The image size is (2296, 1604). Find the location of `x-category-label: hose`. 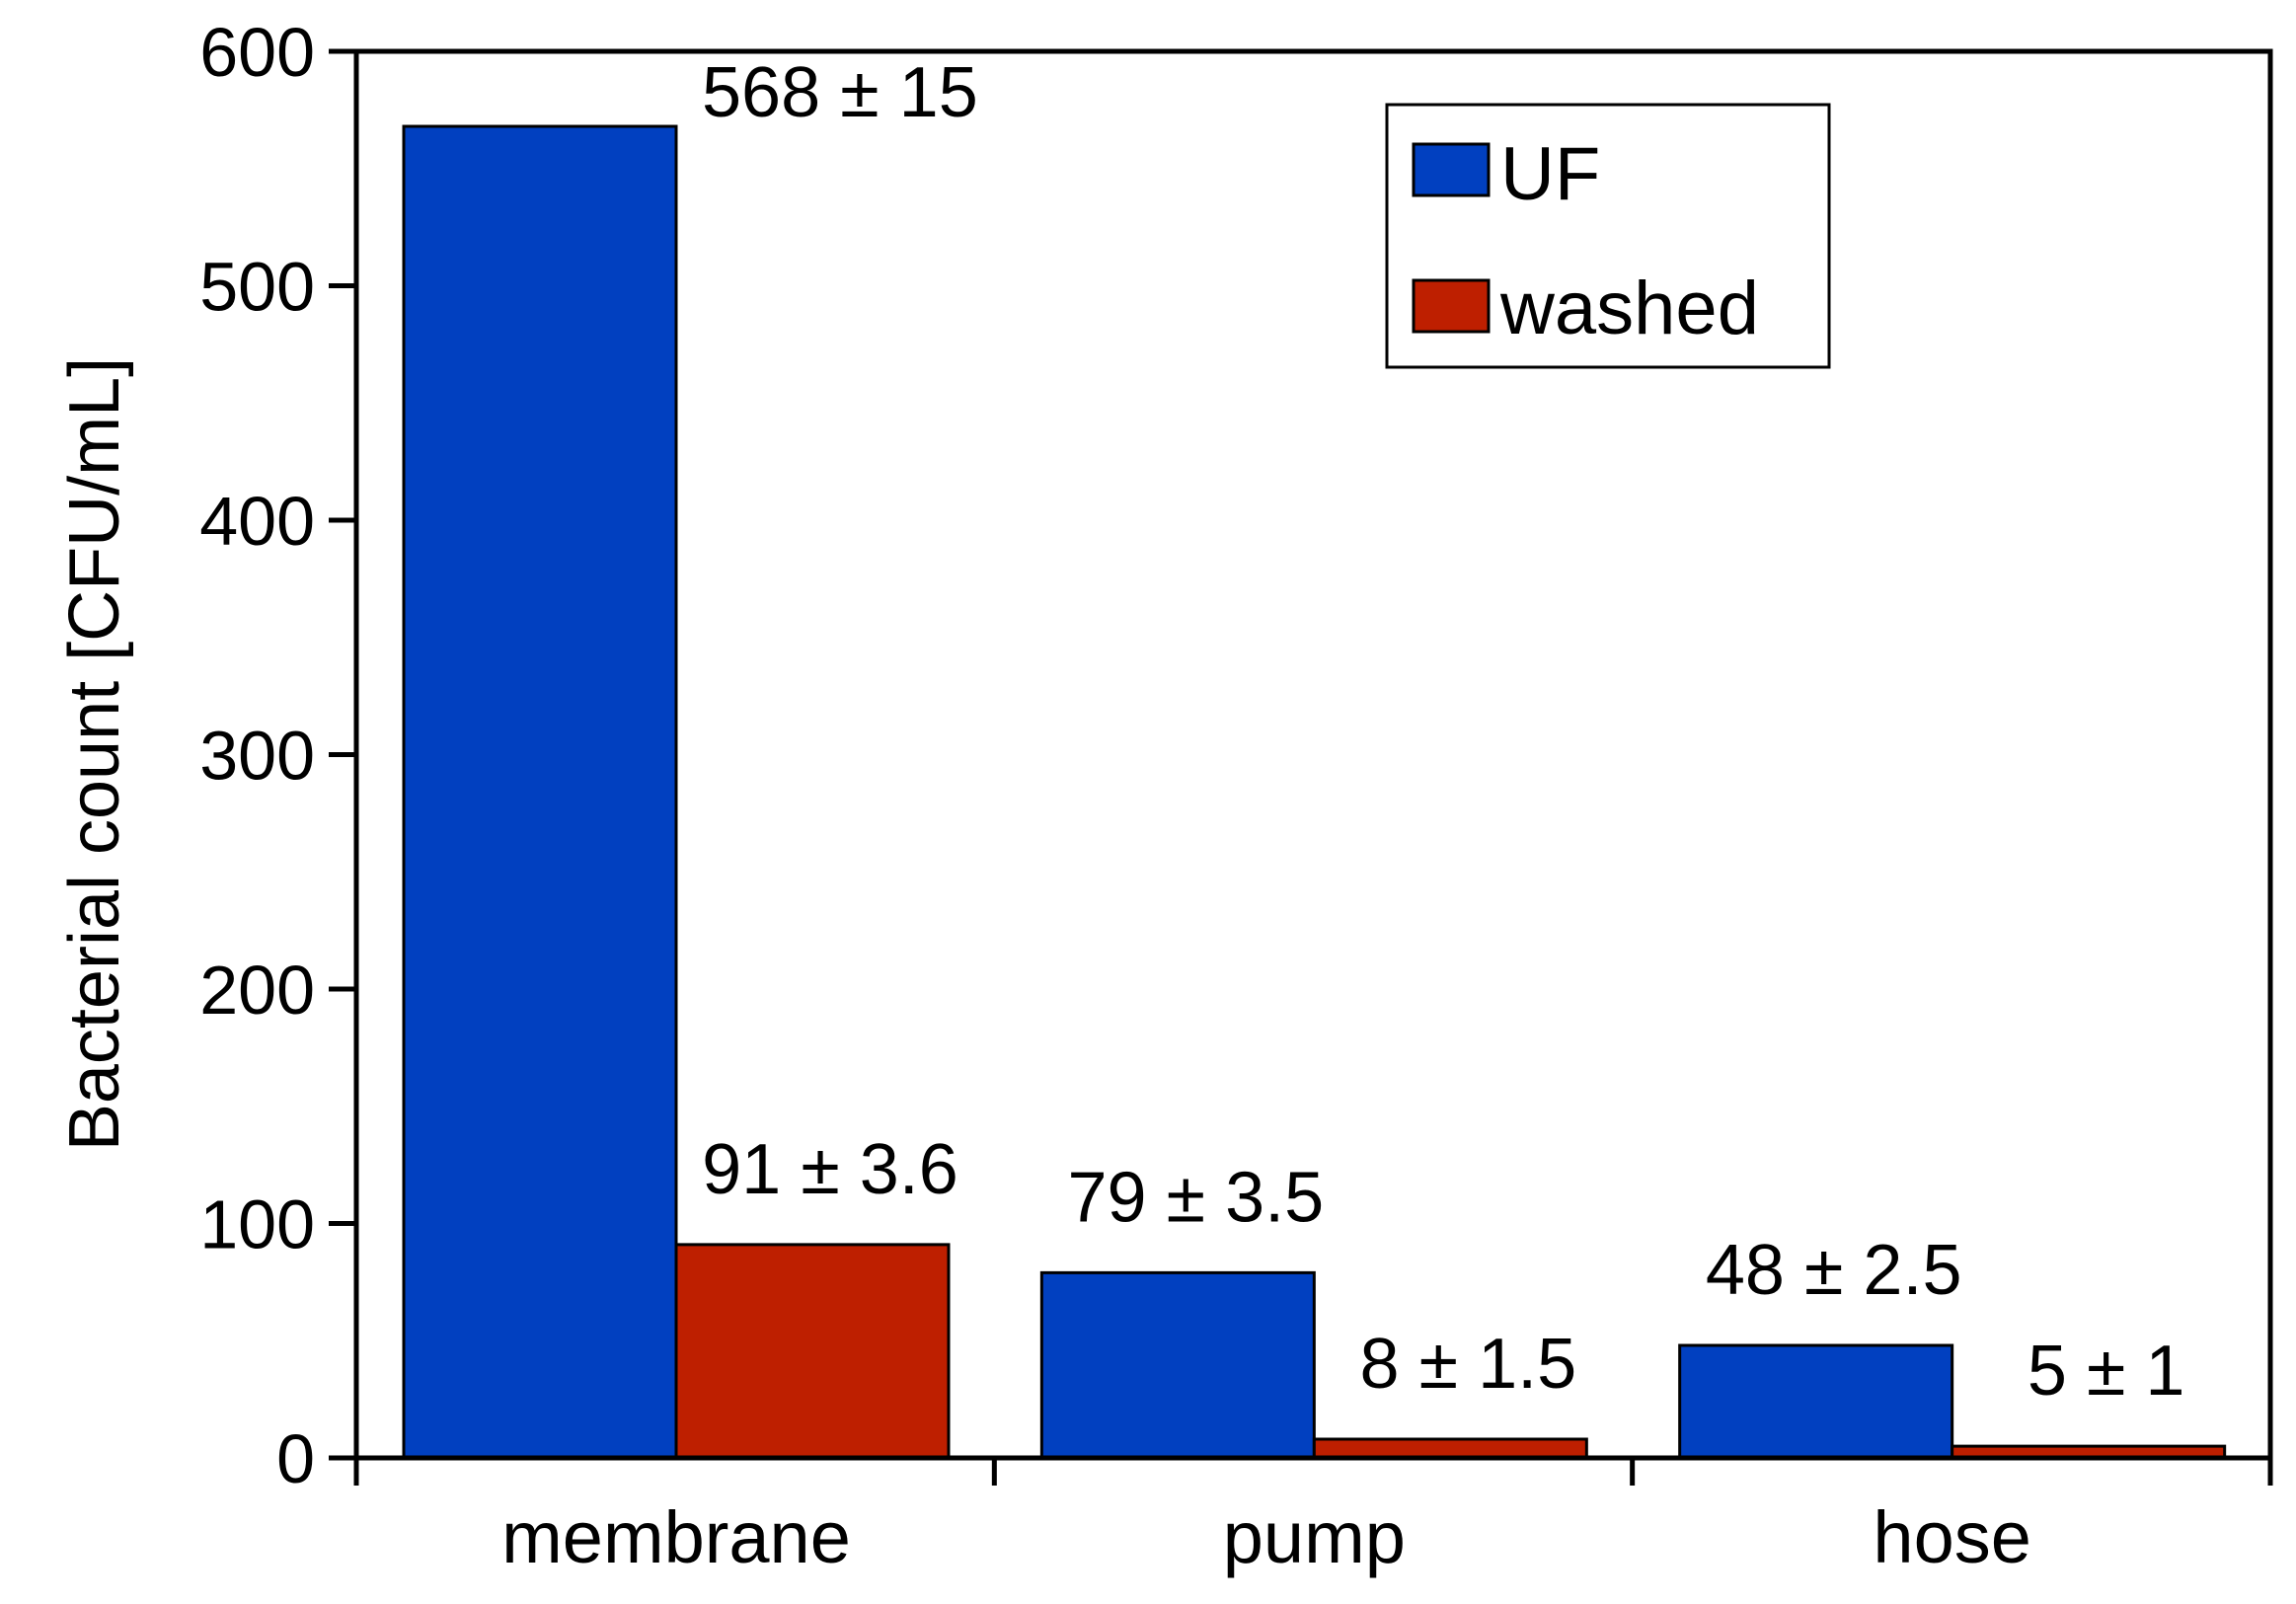

x-category-label: hose is located at coordinates (1951, 1537).